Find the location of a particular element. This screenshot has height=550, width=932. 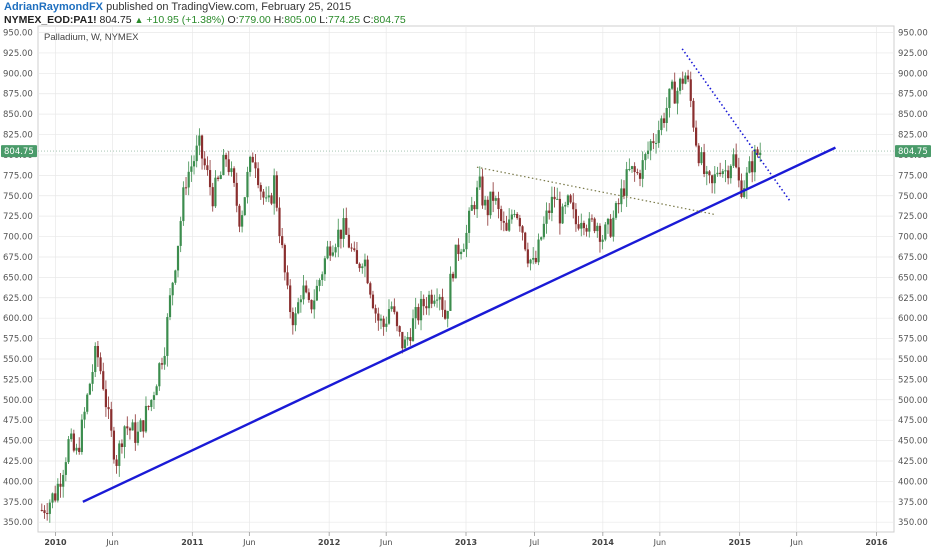

y-tick-label-left: 750.00 is located at coordinates (18, 197).